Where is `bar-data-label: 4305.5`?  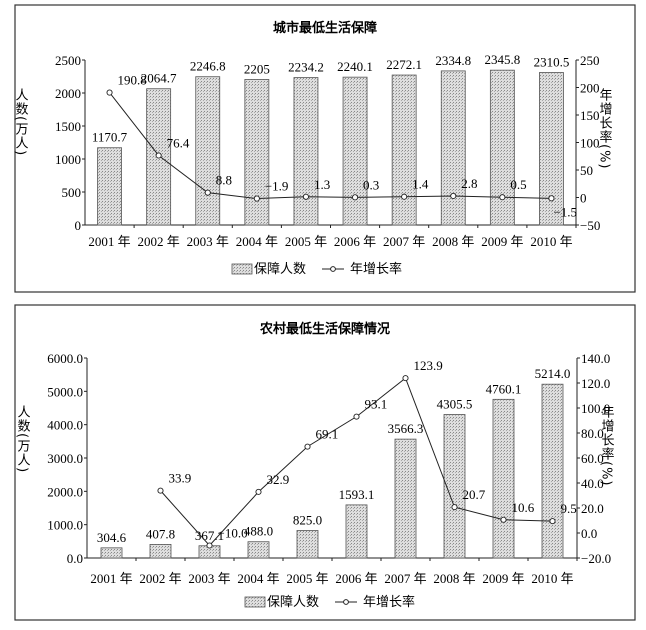
bar-data-label: 4305.5 is located at coordinates (455, 403).